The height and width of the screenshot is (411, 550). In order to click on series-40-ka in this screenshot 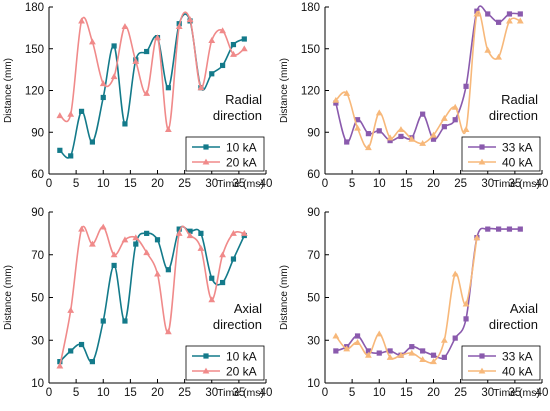, I will do `click(428, 80)`.